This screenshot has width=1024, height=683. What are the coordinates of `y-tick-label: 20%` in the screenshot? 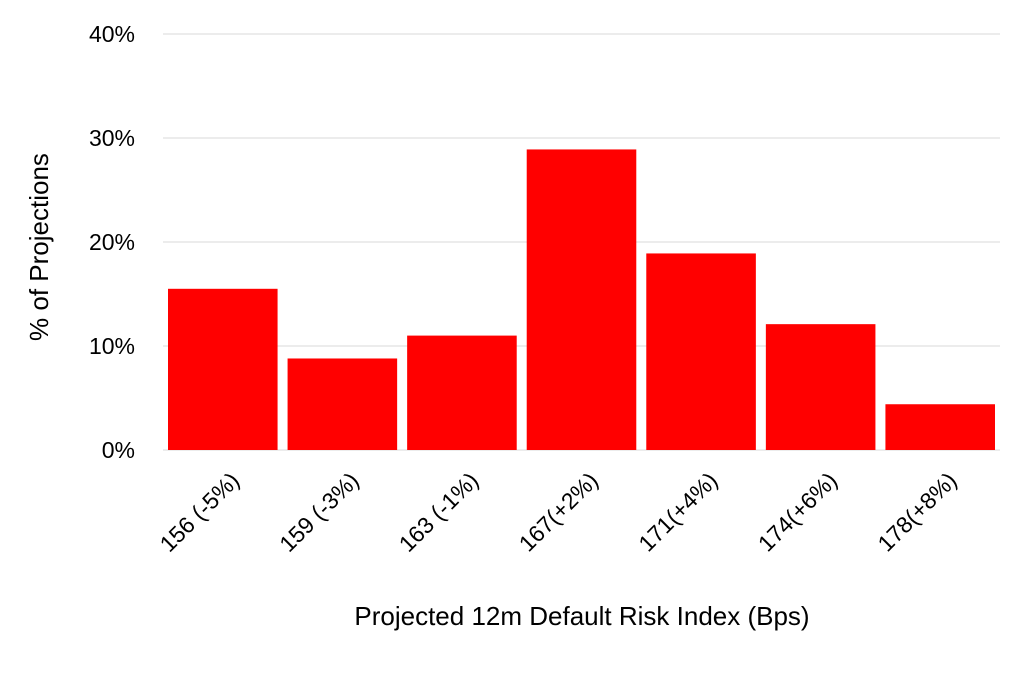 It's located at (112, 242).